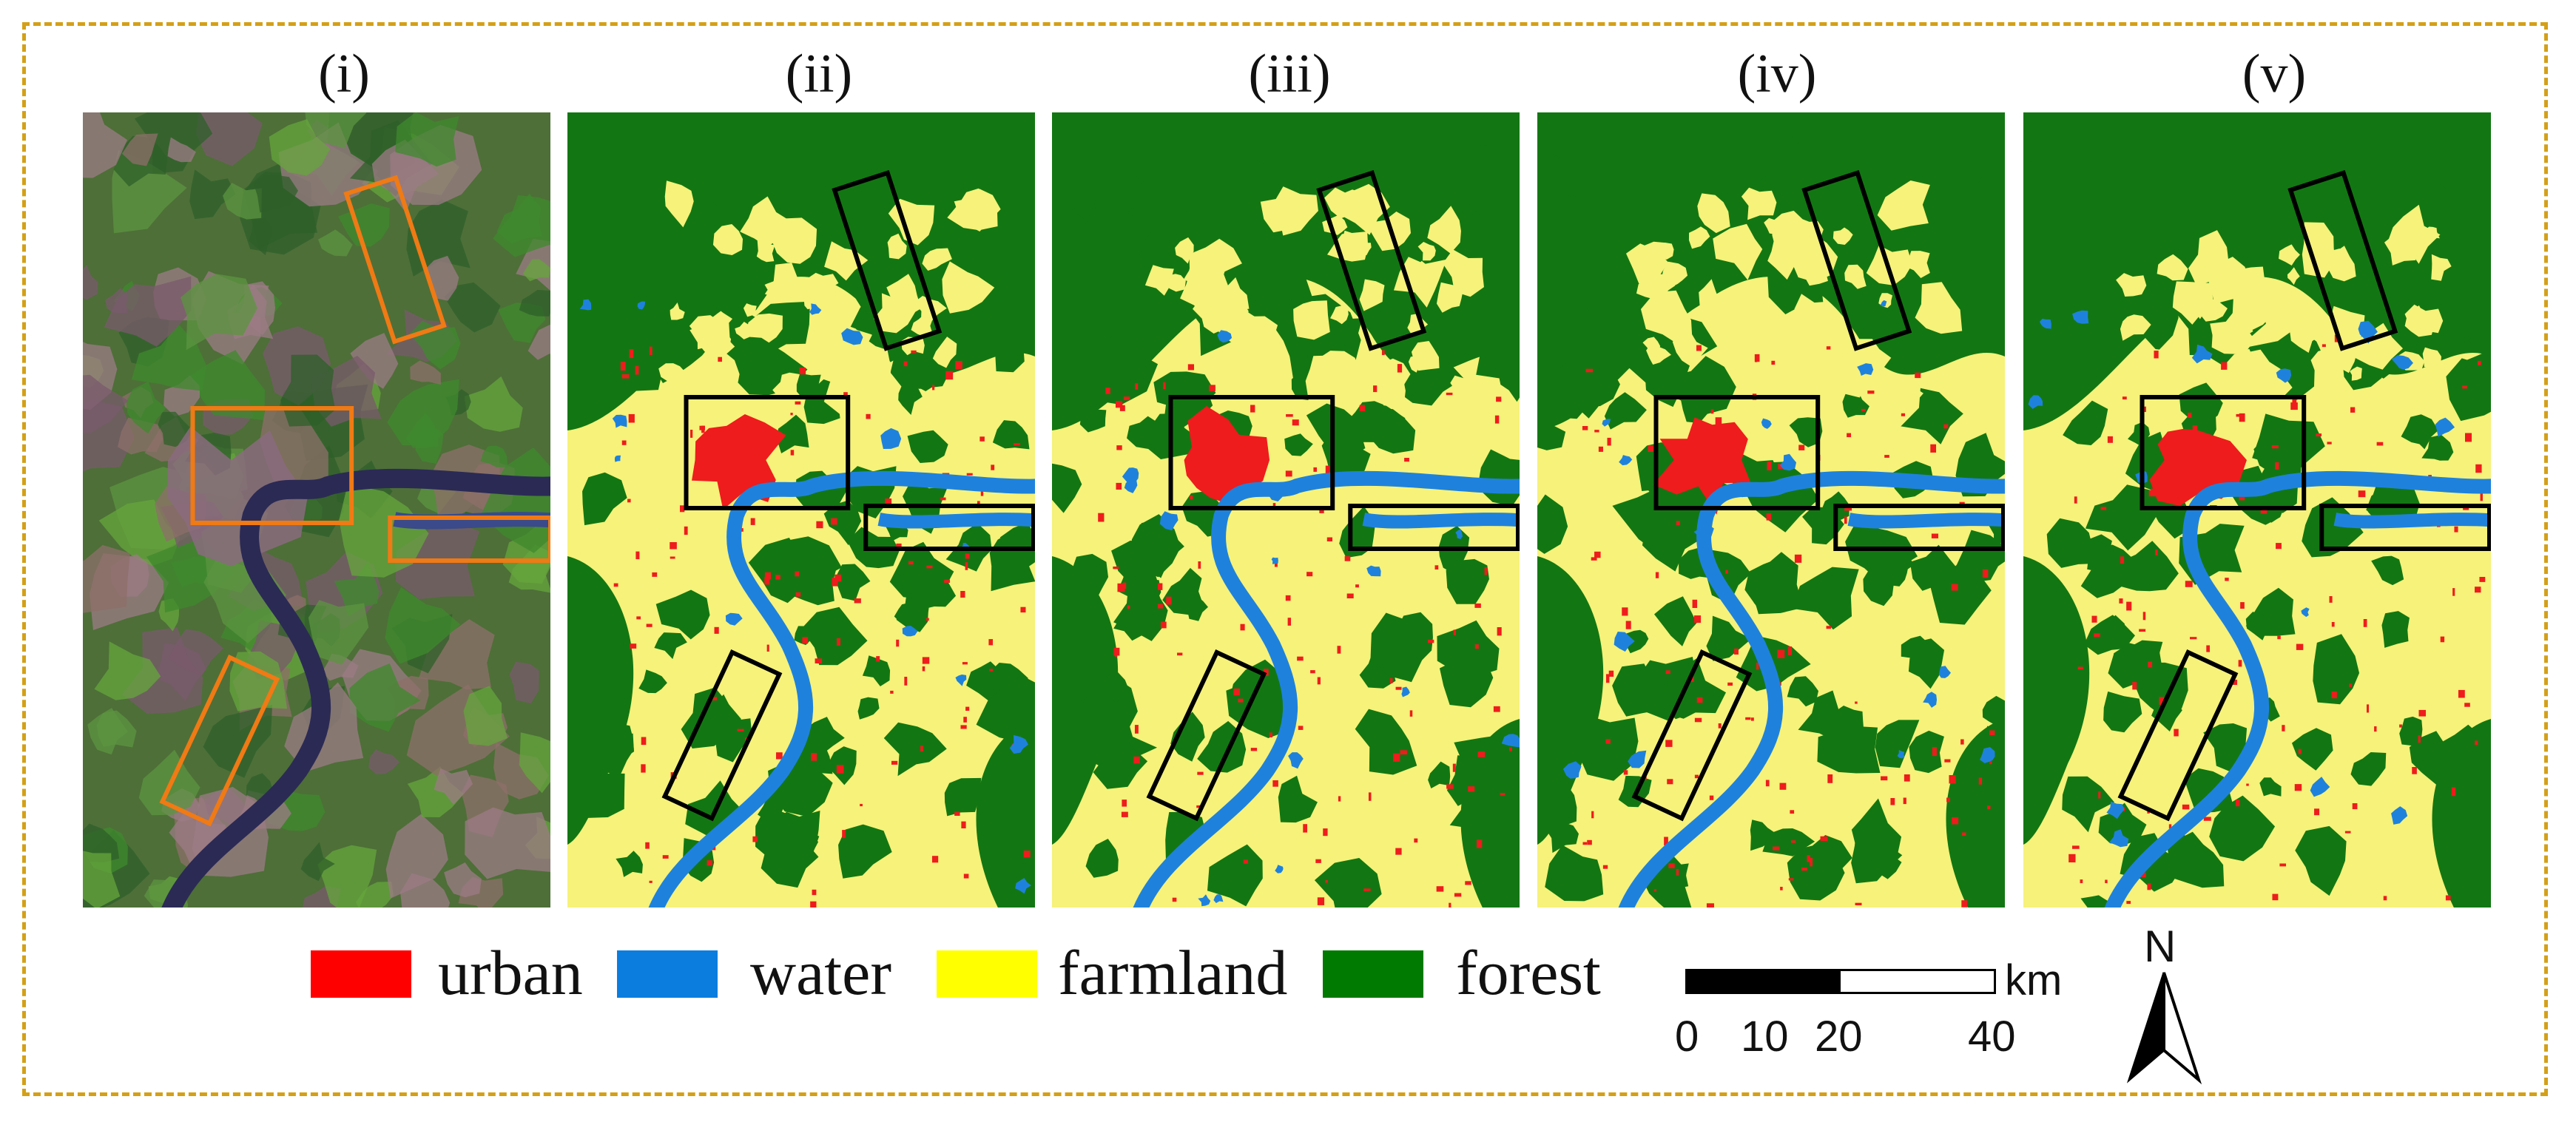 The width and height of the screenshot is (2576, 1122). What do you see at coordinates (1373, 974) in the screenshot?
I see `legend-swatch-forest` at bounding box center [1373, 974].